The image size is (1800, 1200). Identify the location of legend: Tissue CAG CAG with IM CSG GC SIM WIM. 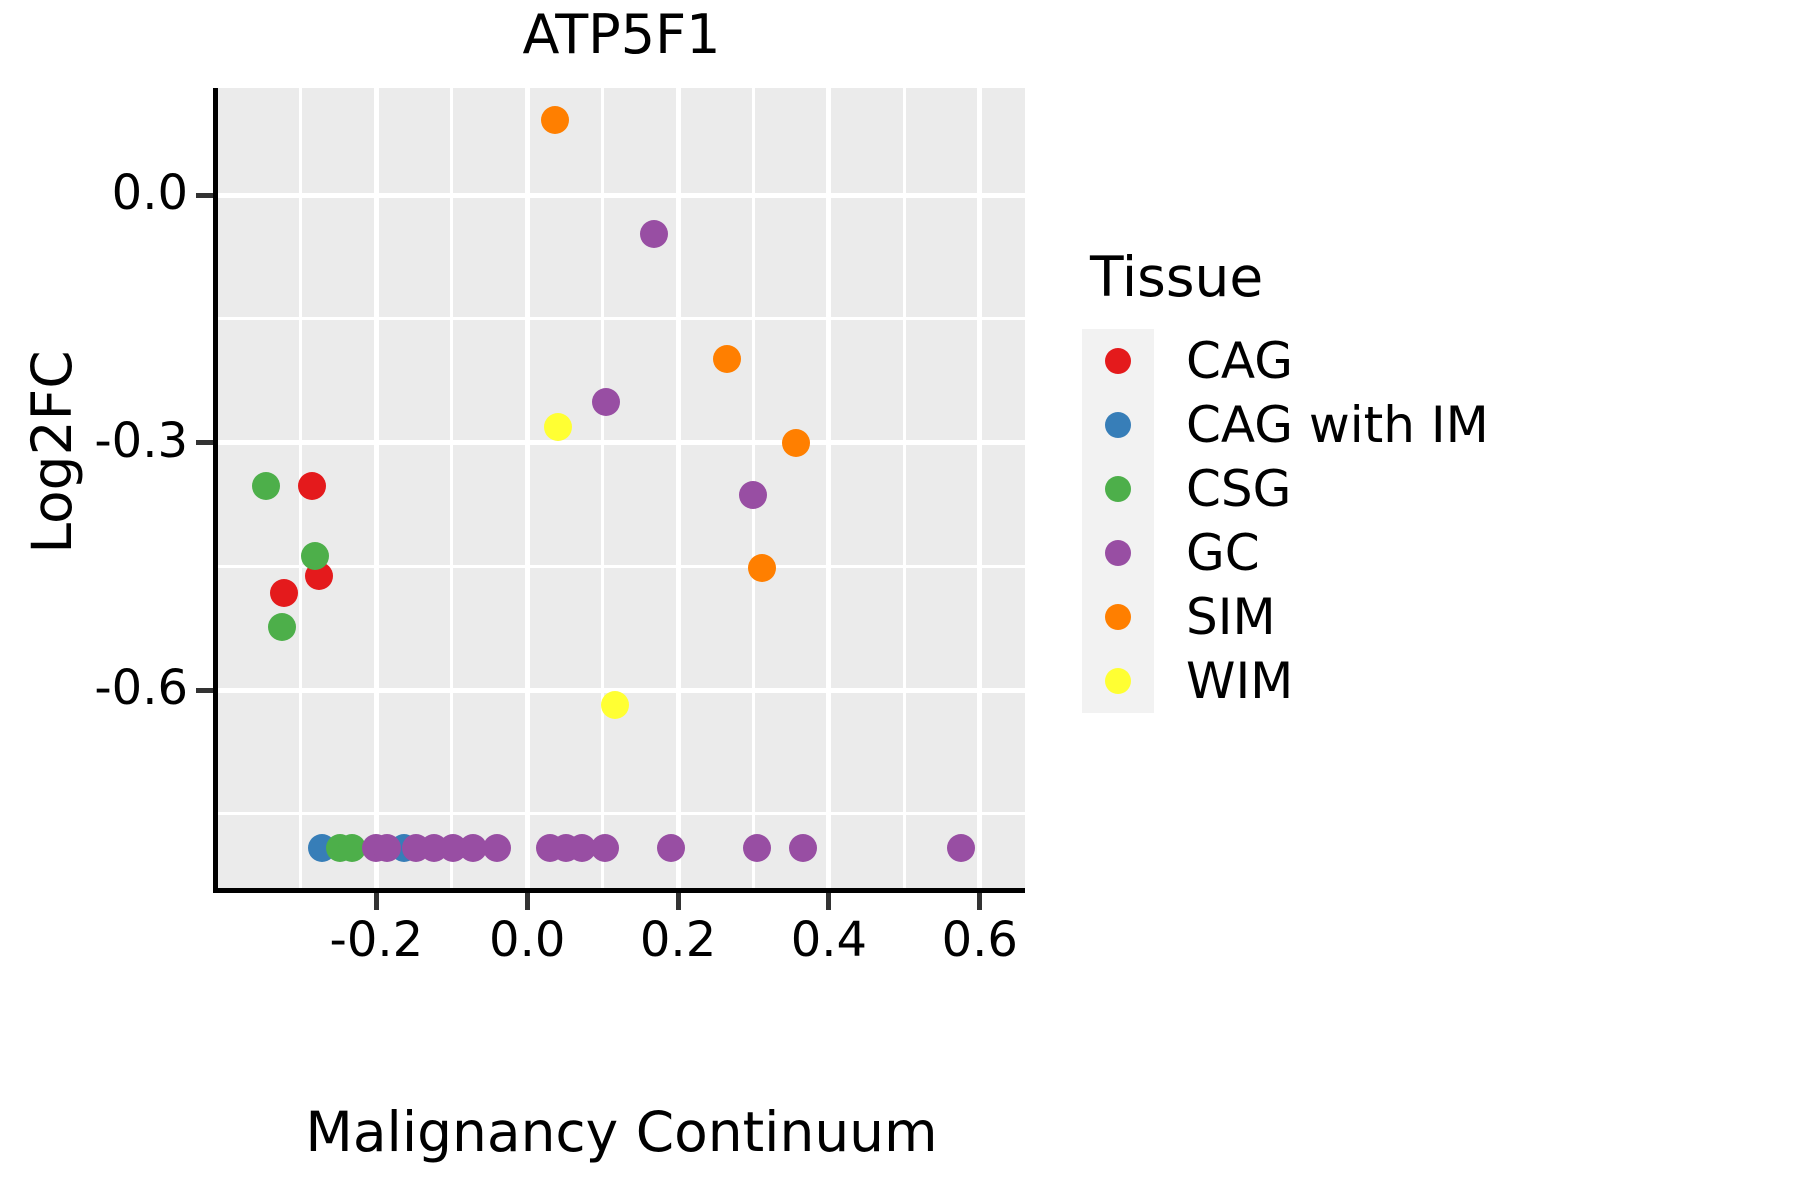
(1402, 481).